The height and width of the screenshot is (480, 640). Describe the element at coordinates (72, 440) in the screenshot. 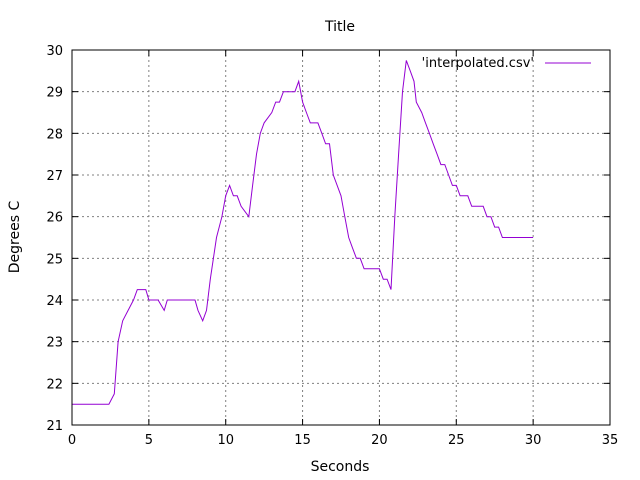

I see `x-tick-label: 0` at that location.